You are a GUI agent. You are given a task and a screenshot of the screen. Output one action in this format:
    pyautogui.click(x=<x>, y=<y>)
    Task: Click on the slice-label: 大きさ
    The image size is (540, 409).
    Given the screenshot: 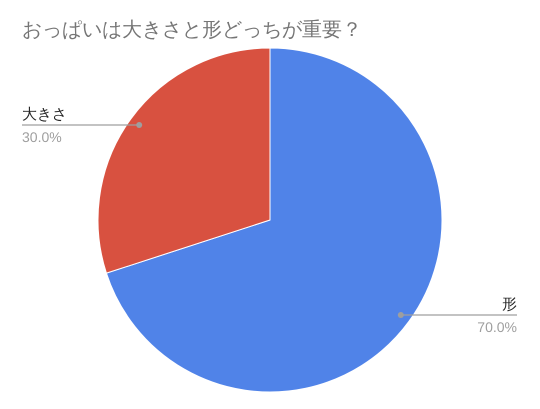 What is the action you would take?
    pyautogui.click(x=44, y=114)
    